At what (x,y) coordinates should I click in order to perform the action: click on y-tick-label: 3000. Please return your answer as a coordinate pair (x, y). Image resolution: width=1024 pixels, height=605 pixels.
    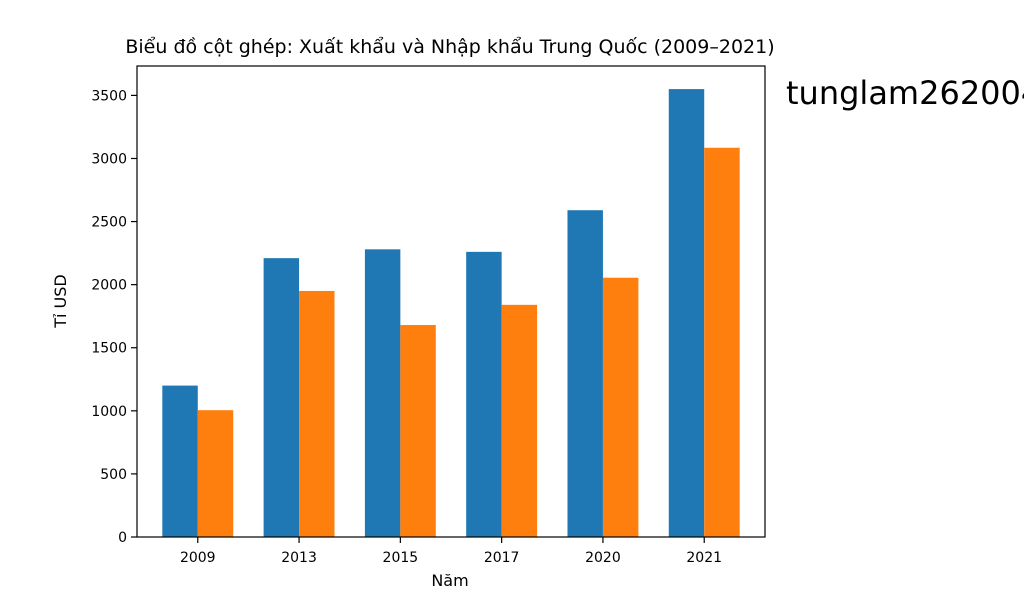
    Looking at the image, I should click on (109, 159).